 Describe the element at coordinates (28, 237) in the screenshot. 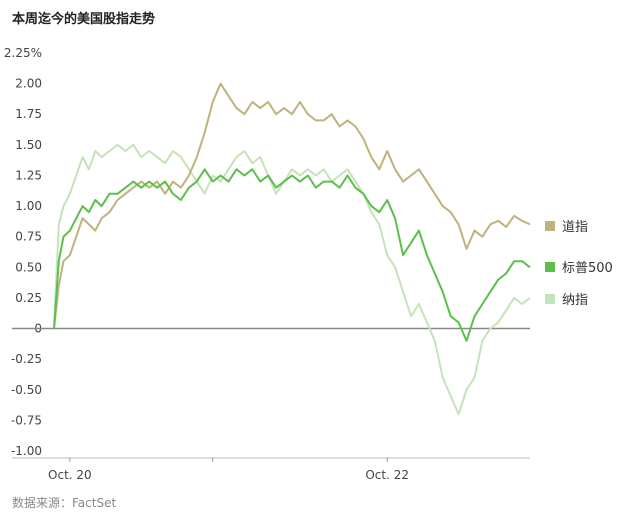

I see `y-tick-label: 0.75` at that location.